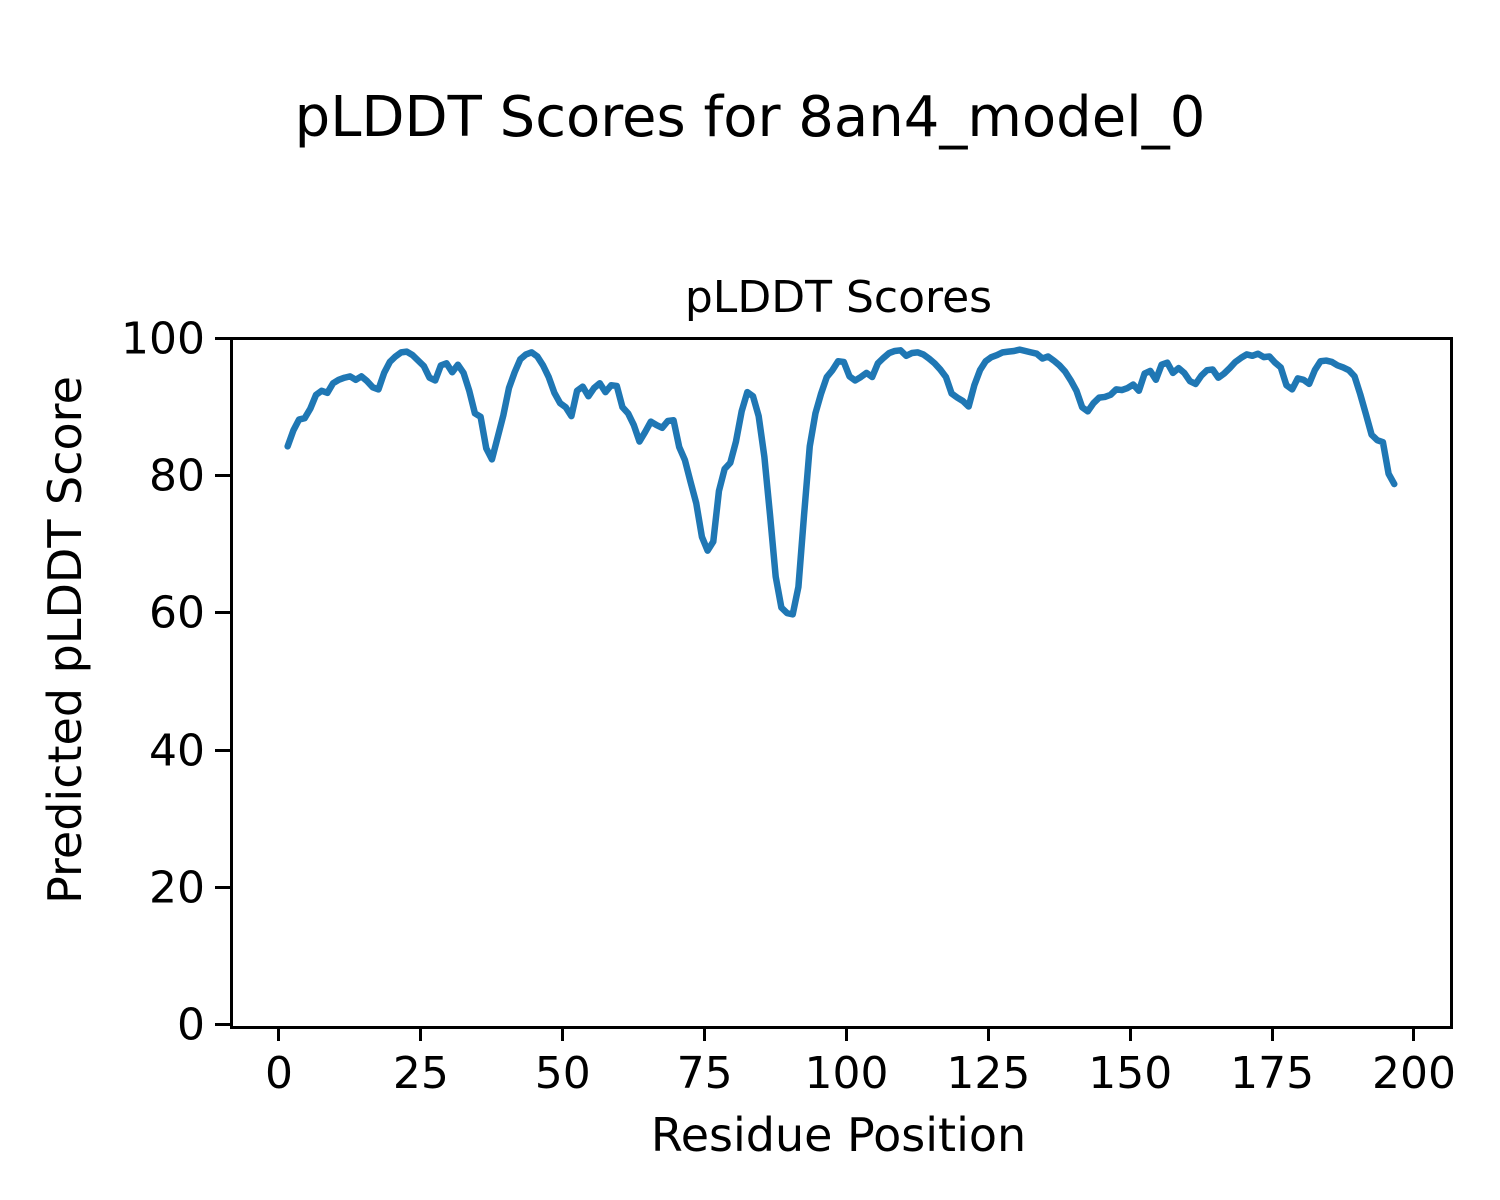 This screenshot has width=1500, height=1200. Describe the element at coordinates (846, 1073) in the screenshot. I see `x-tick-label: 100` at that location.